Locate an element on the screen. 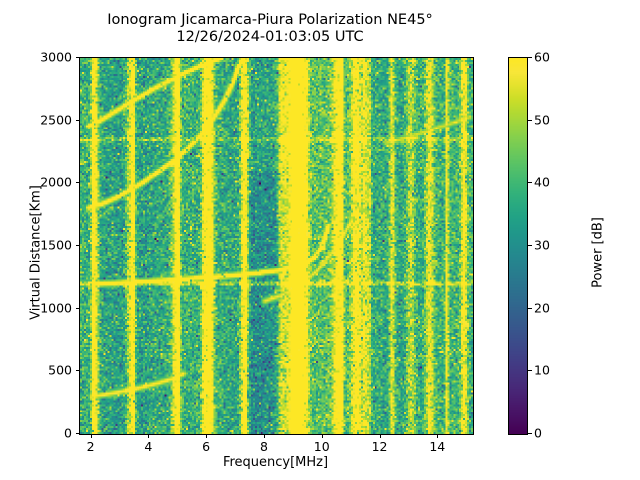 The width and height of the screenshot is (640, 480). y-axis-label: Virtual Distance[Km] is located at coordinates (36, 252).